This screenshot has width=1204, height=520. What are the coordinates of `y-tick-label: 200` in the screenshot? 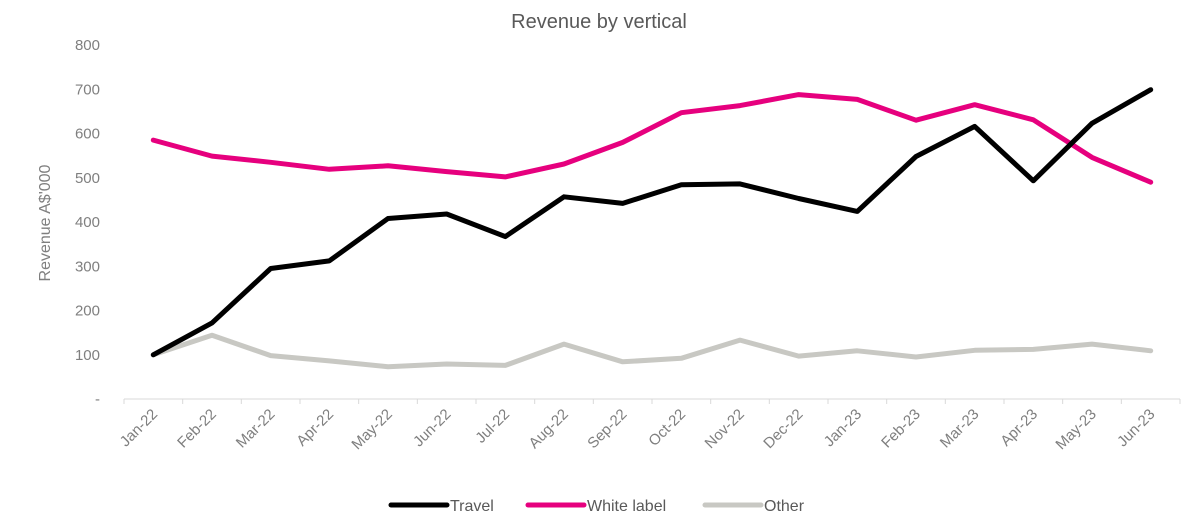 It's located at (87, 311).